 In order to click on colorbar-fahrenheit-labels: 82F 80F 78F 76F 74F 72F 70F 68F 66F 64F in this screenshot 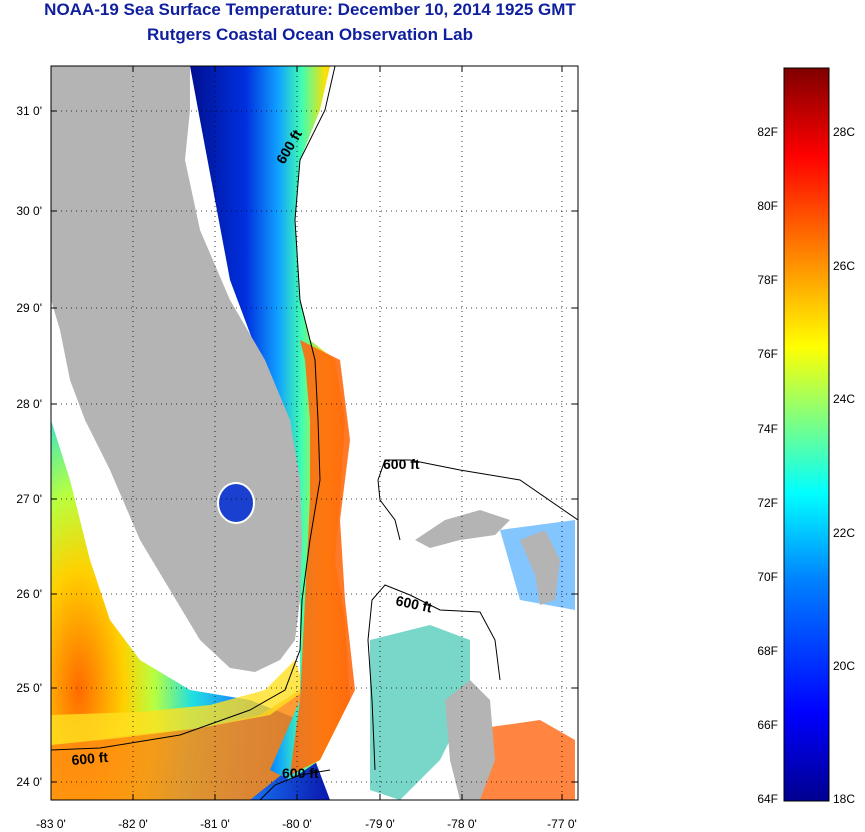, I will do `click(767, 465)`.